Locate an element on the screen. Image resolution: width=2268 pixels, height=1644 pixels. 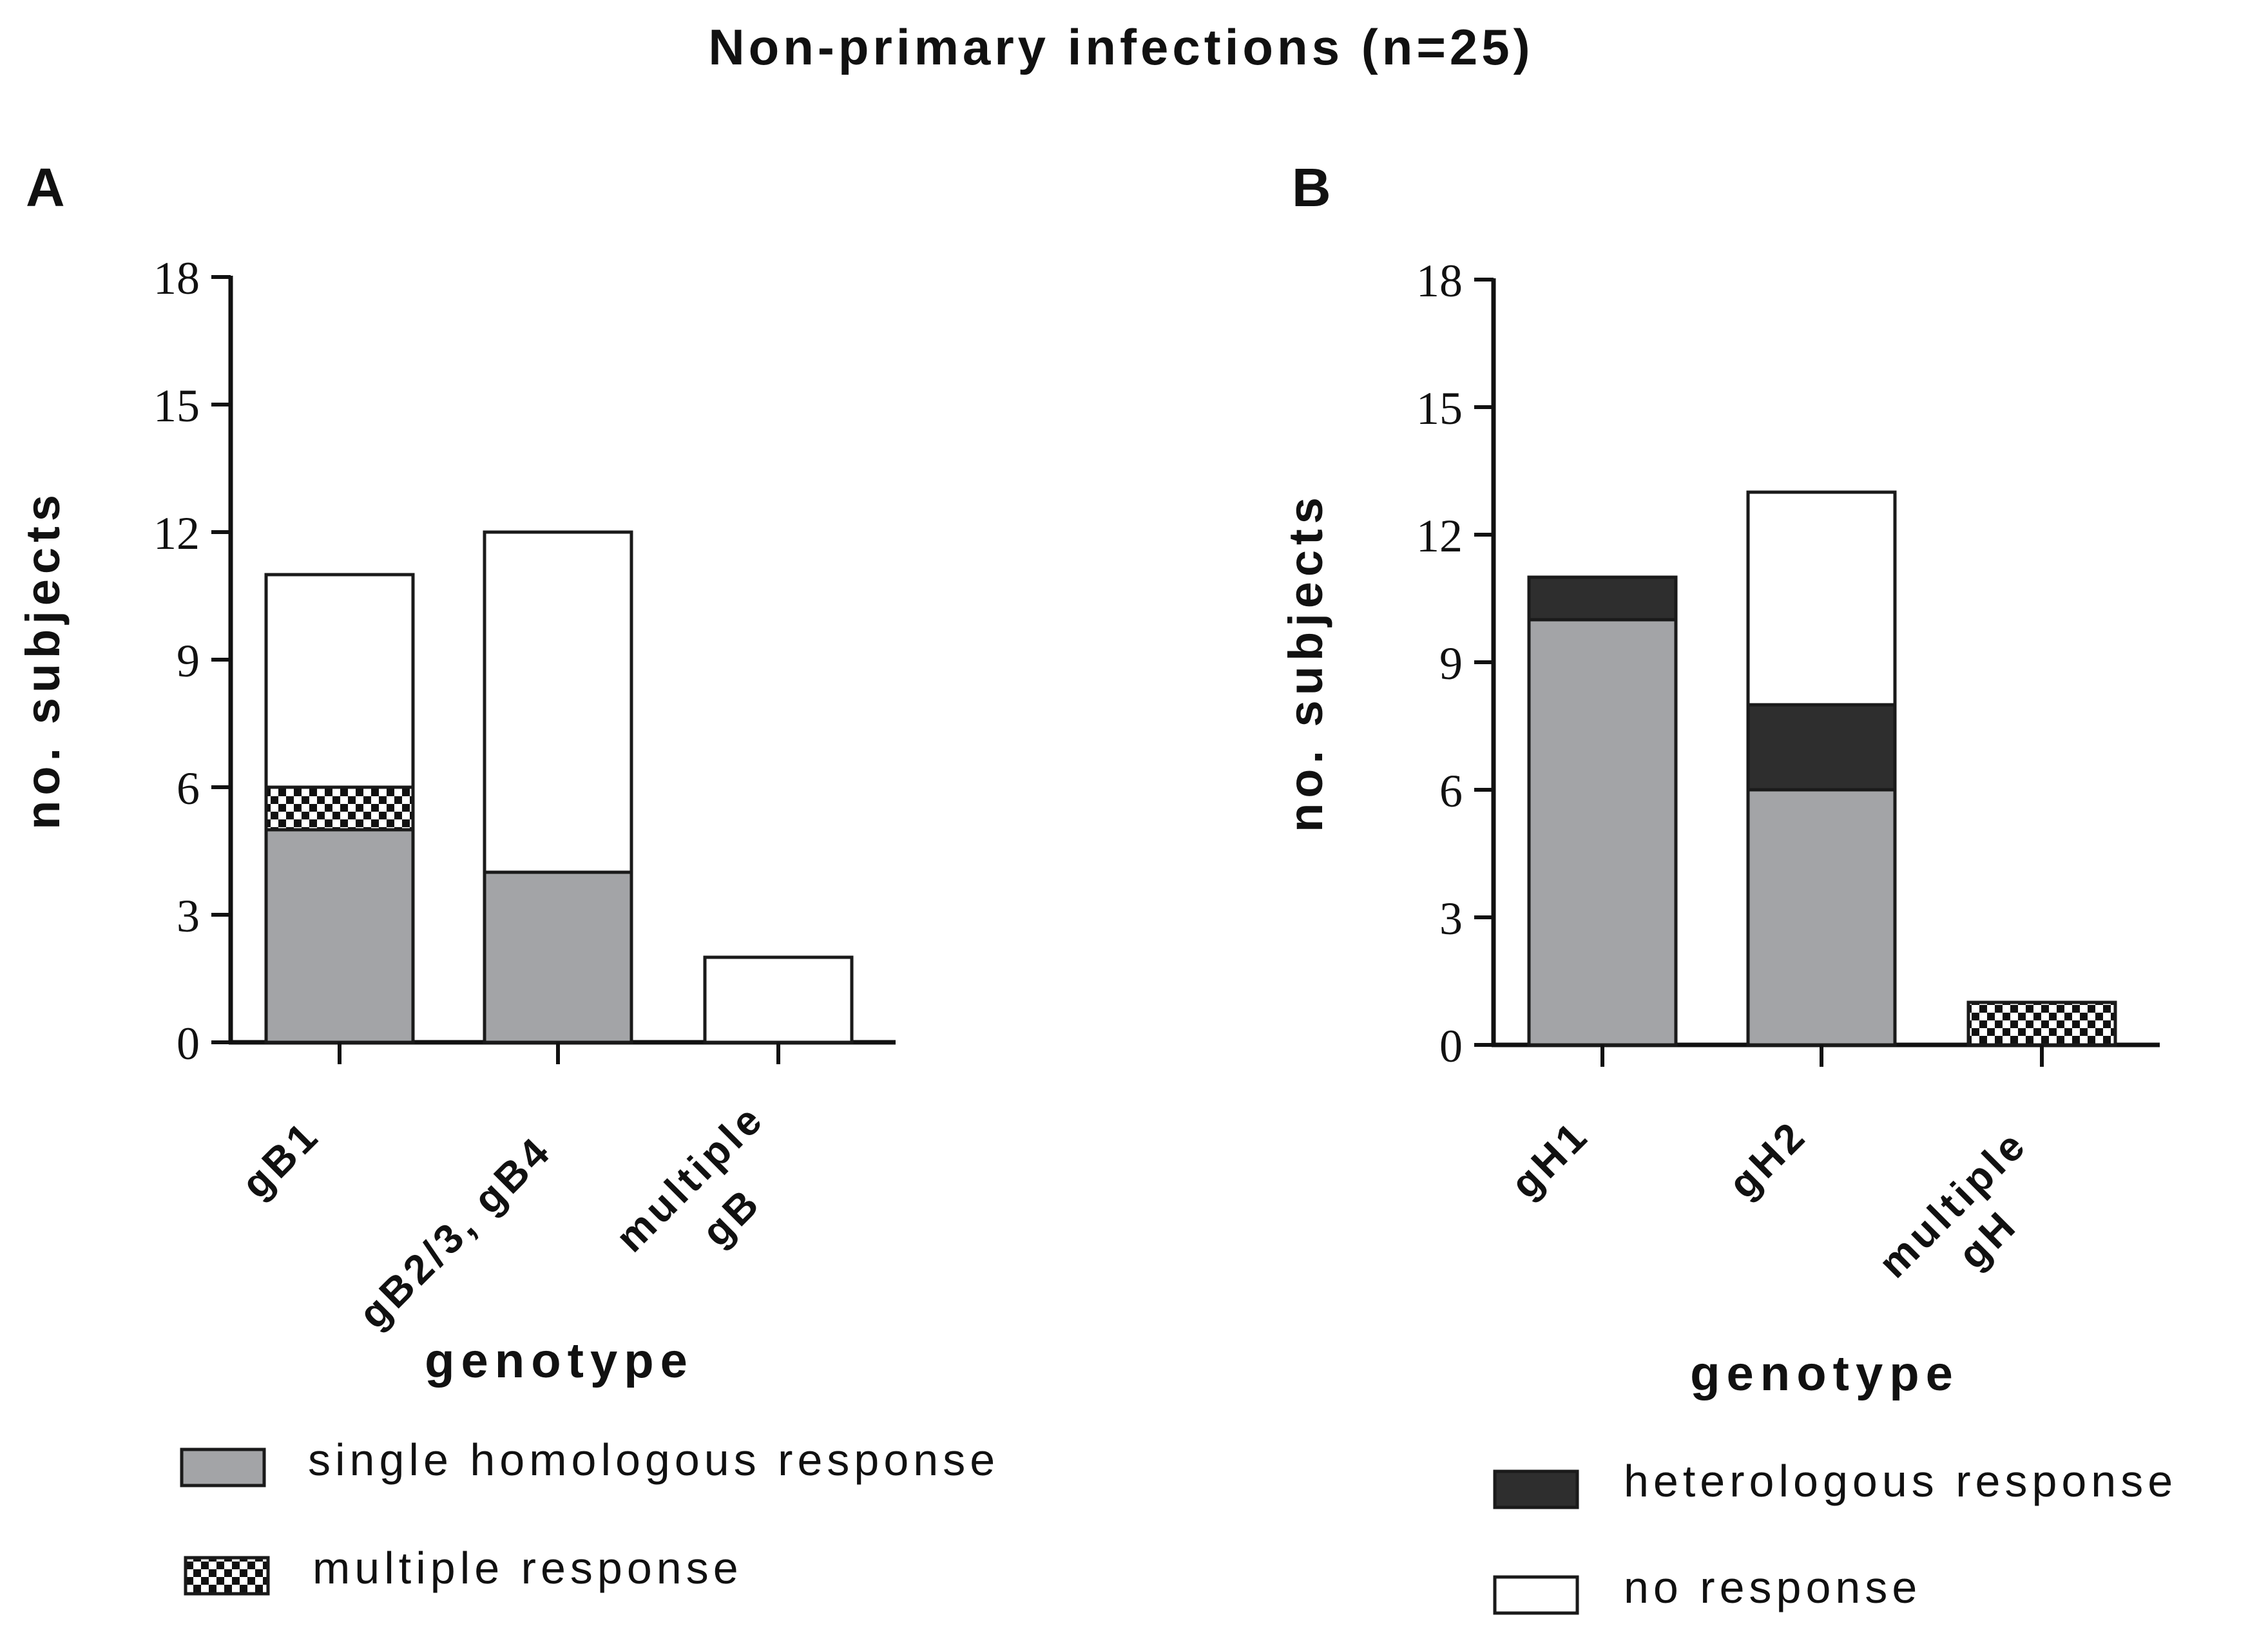
legend-label-none: no response is located at coordinates (1772, 1587).